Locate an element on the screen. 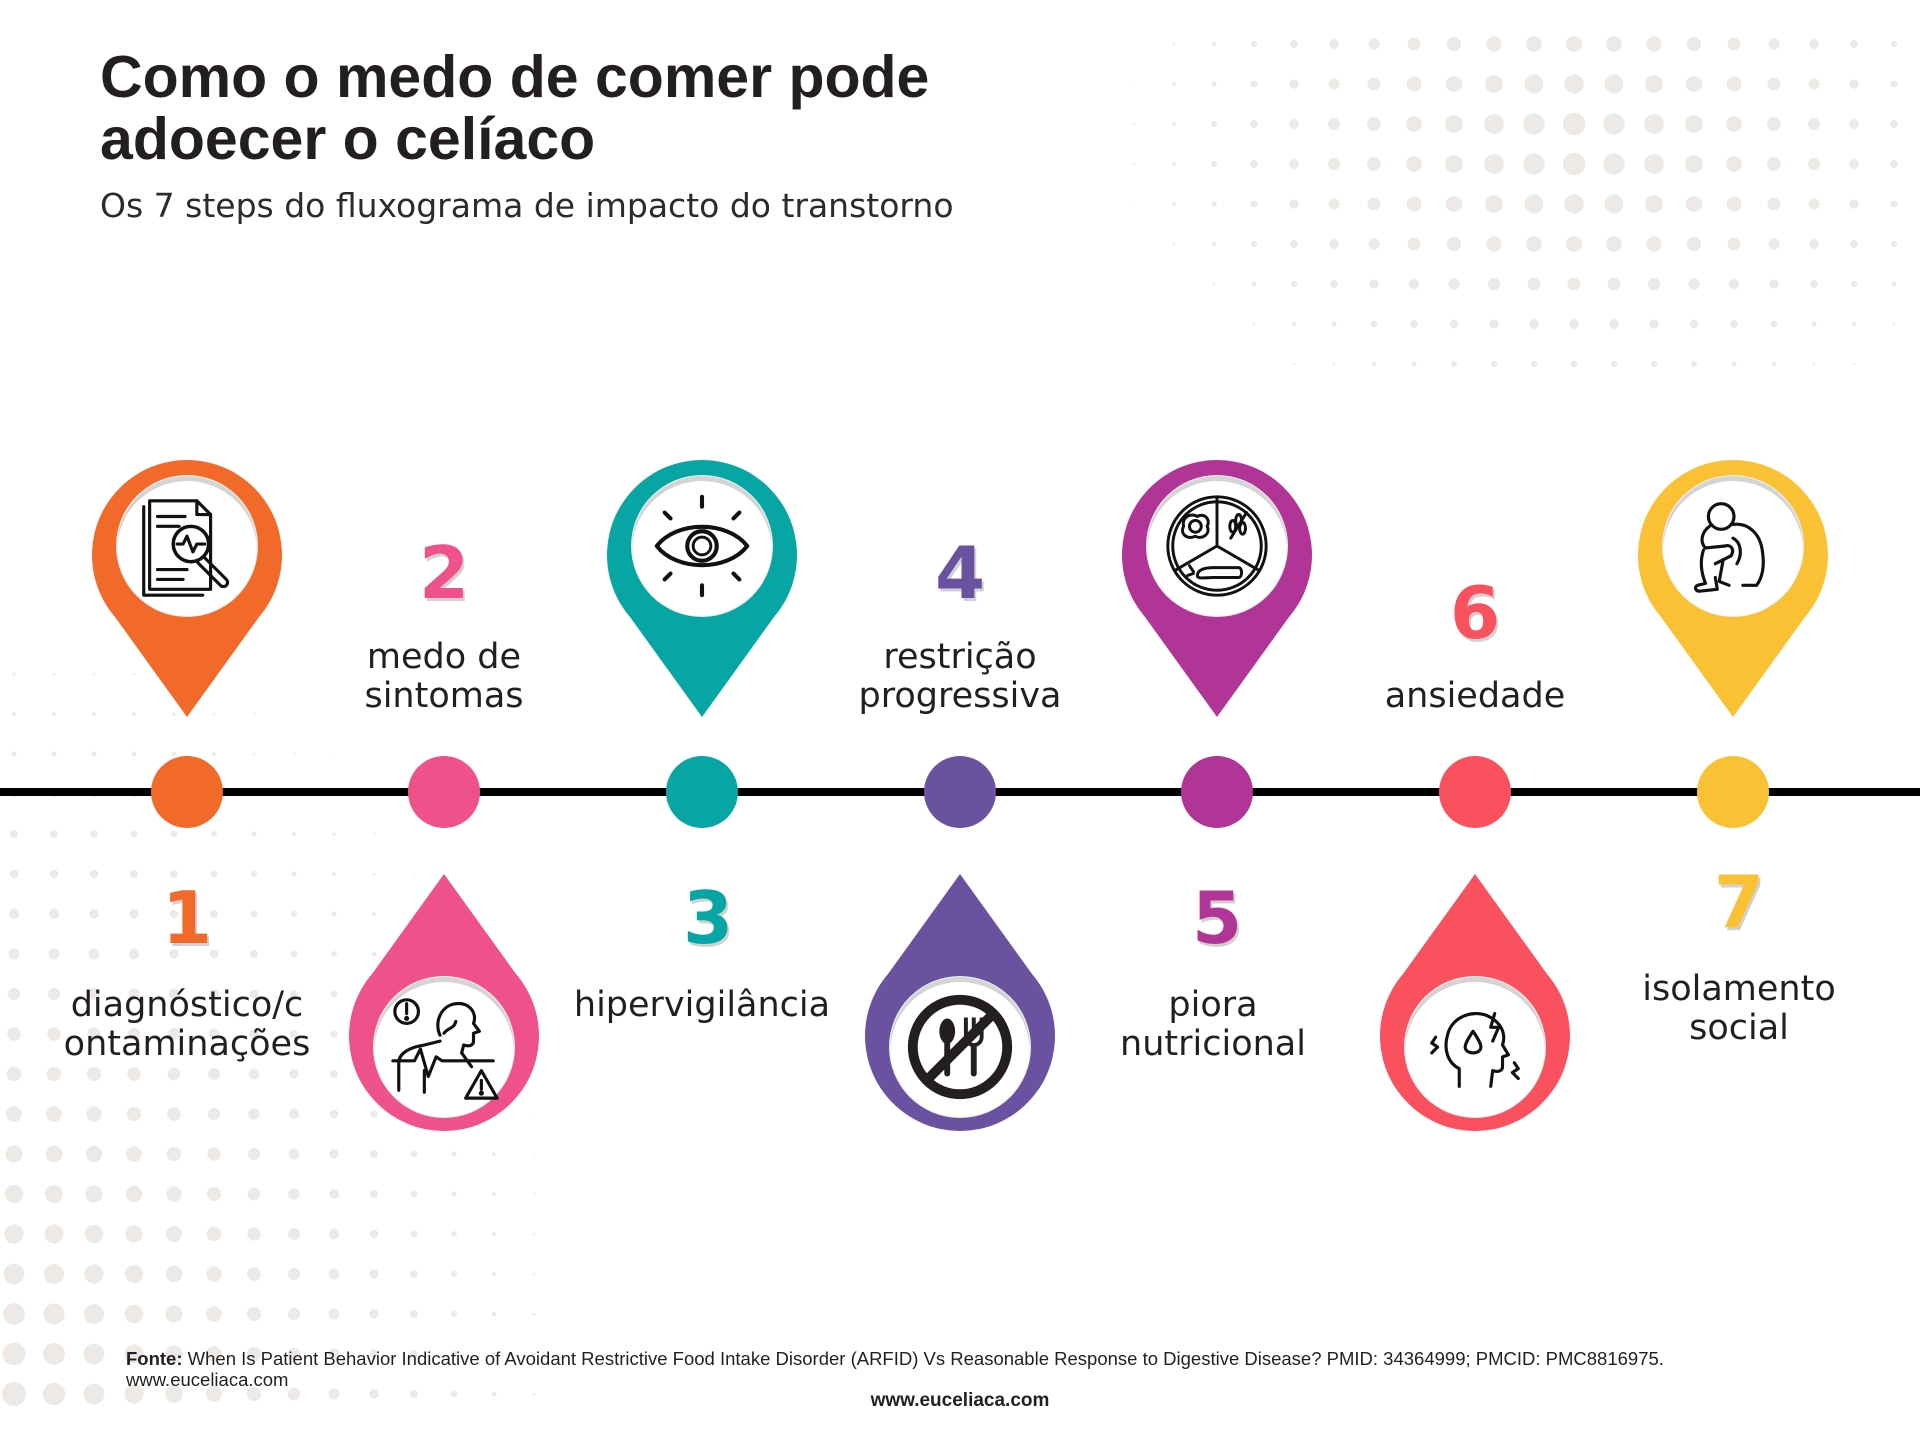 The height and width of the screenshot is (1440, 1920). step-2-label: medo de sintomas is located at coordinates (444, 676).